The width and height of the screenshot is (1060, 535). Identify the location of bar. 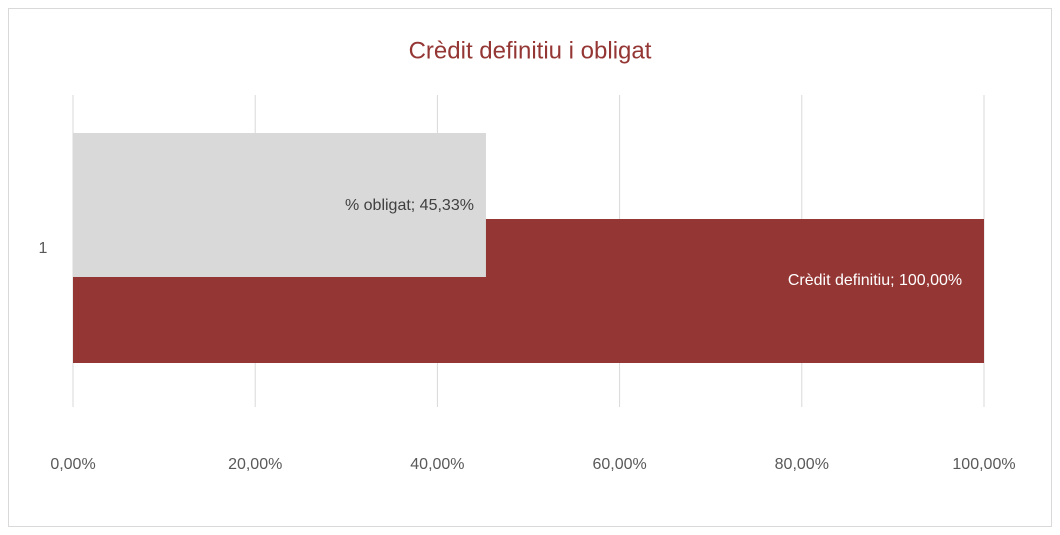
(279, 205).